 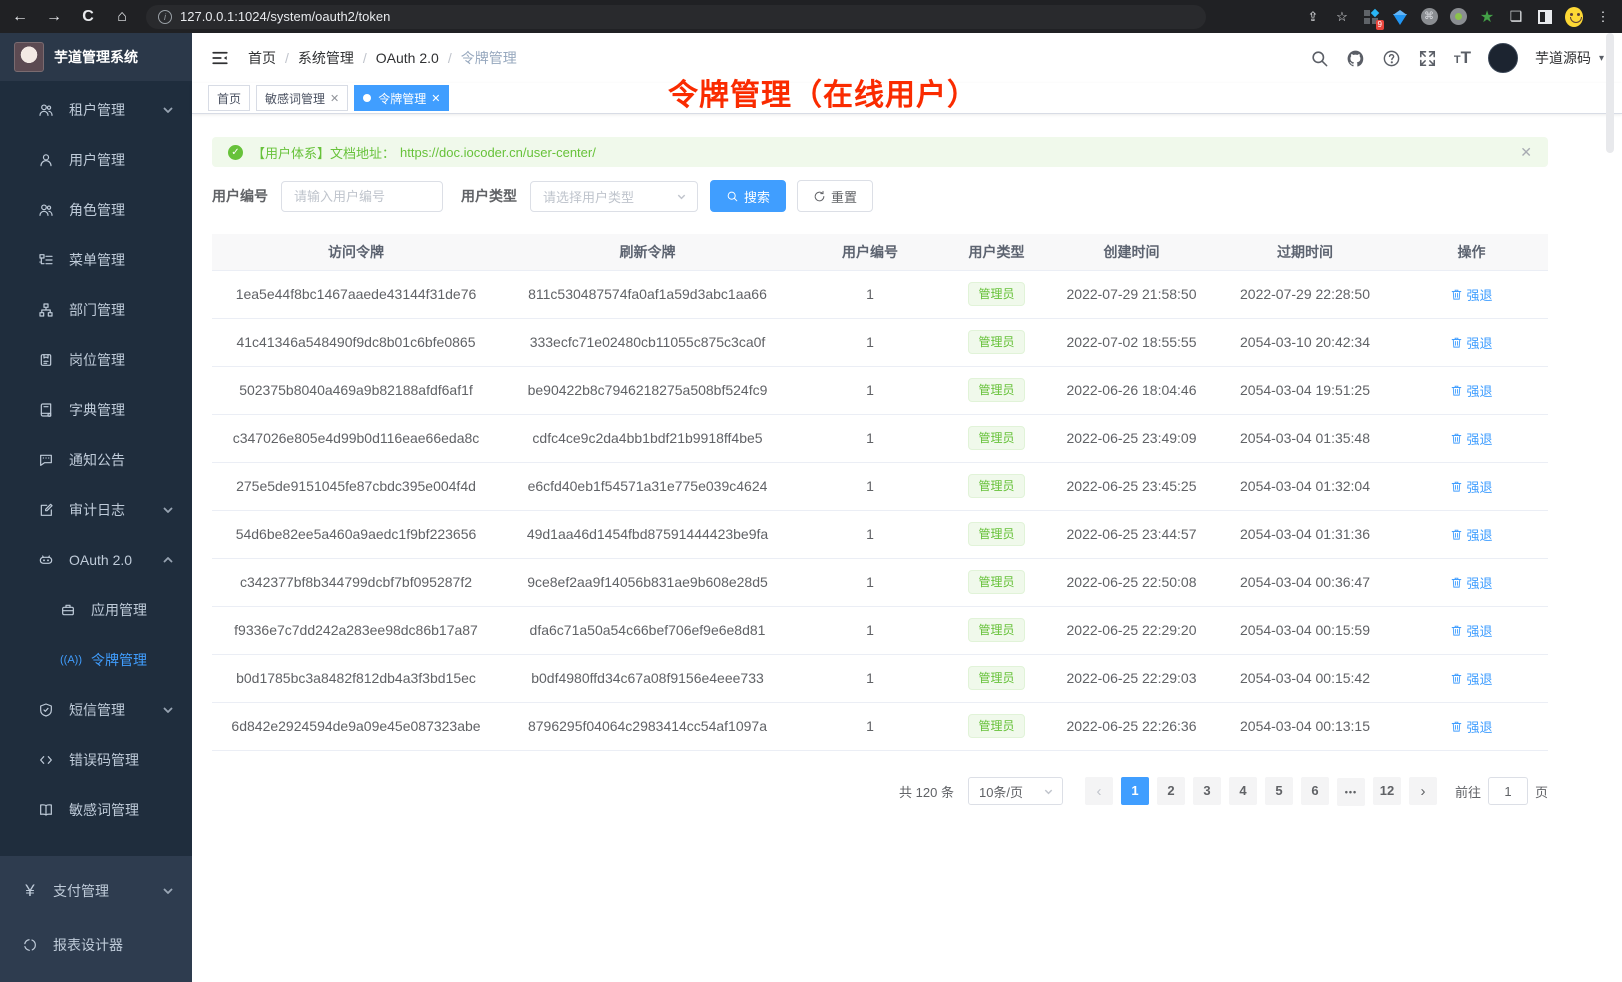 I want to click on user-type-cell: 管理员, so click(x=996, y=630).